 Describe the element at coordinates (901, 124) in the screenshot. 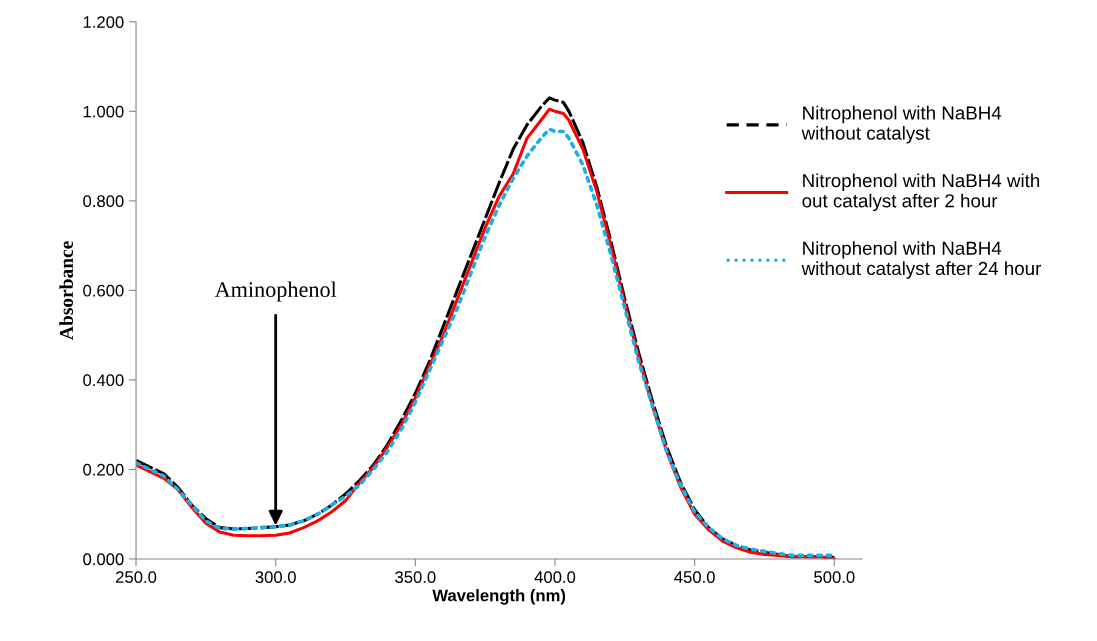

I see `legend-label: Nitrophenol with NaBH4 without catalyst` at that location.